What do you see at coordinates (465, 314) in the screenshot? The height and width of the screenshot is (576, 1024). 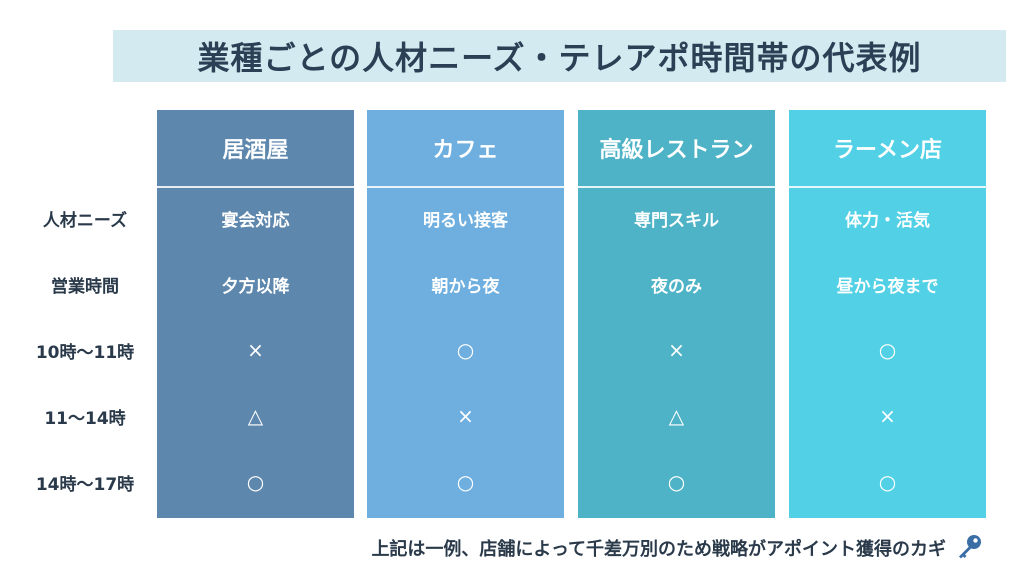 I see `column-cafe: カフェ 明るい接客 朝から夜 ○ × ○` at bounding box center [465, 314].